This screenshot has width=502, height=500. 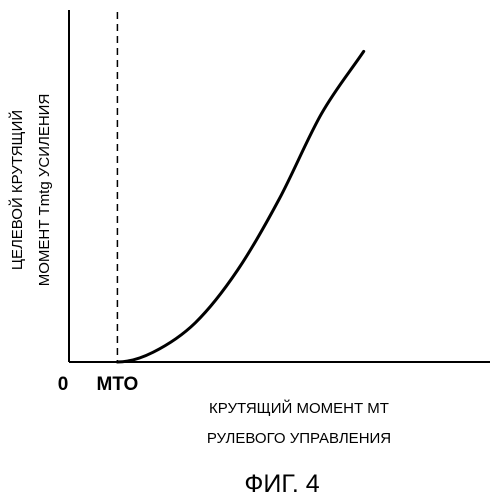 I want to click on x-axis-label-line-1: КРУТЯЩИЙ МОМЕНТ МТ, so click(x=299, y=408).